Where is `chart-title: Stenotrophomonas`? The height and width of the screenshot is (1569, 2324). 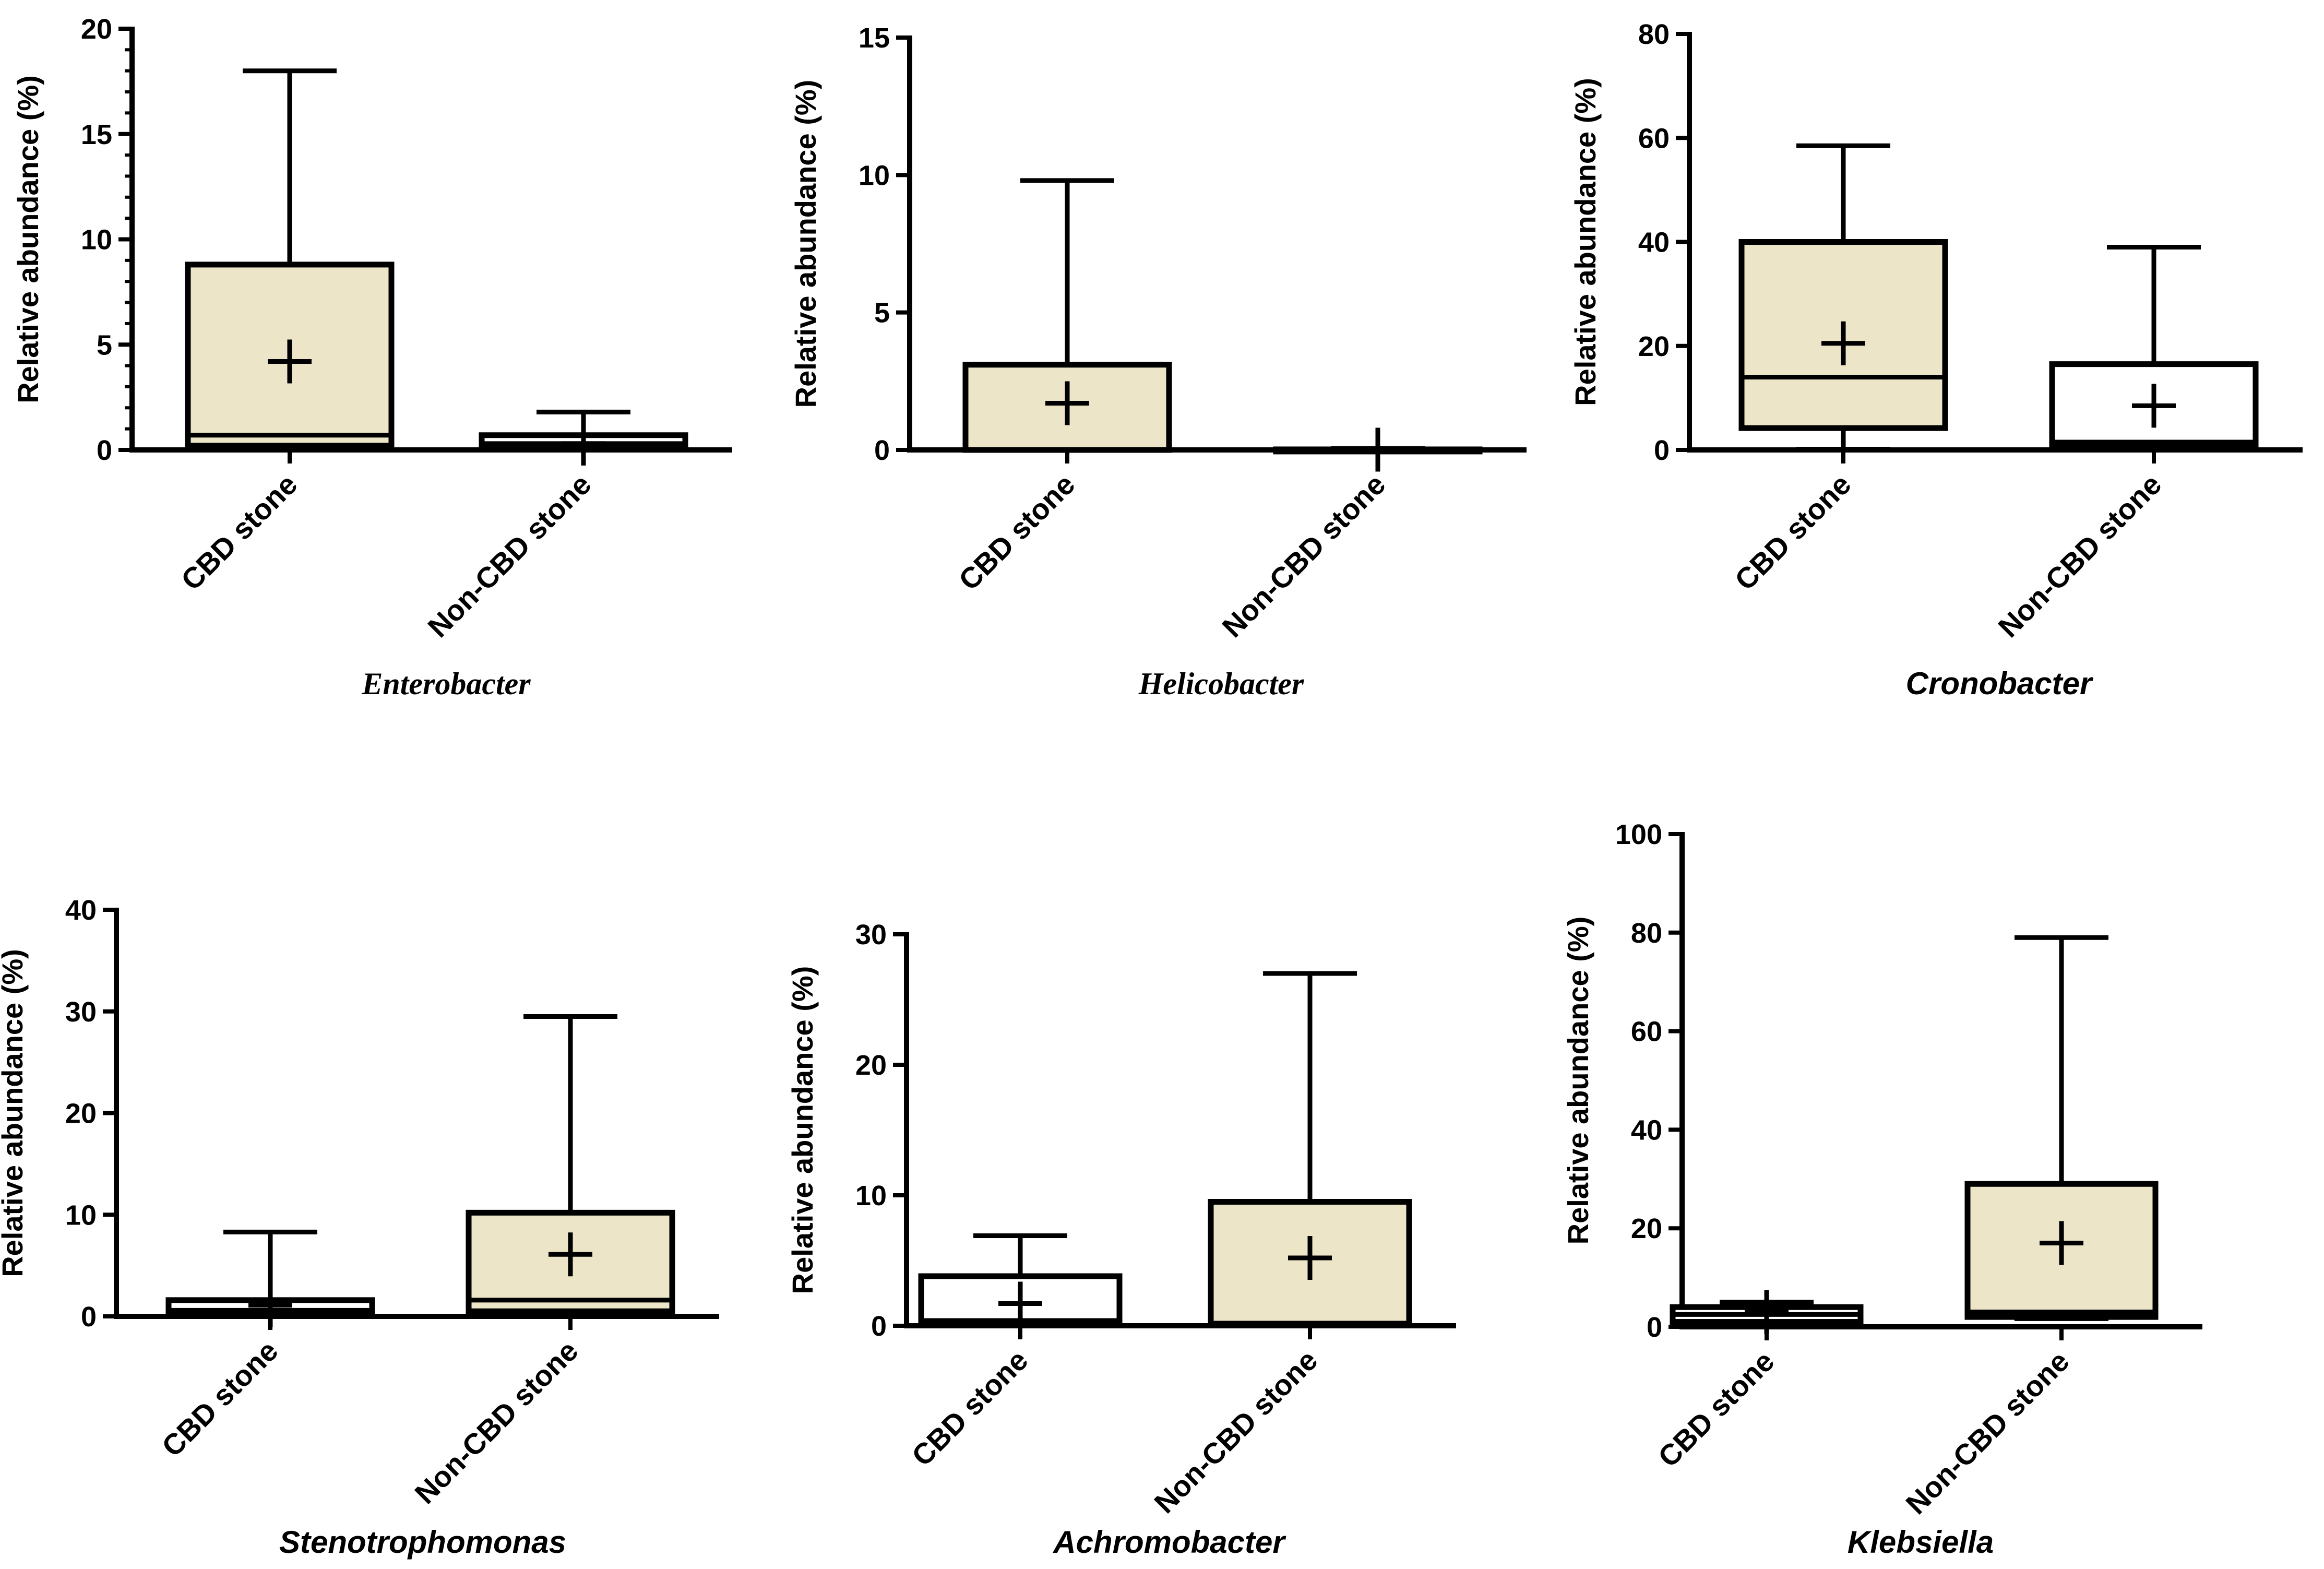 chart-title: Stenotrophomonas is located at coordinates (422, 1542).